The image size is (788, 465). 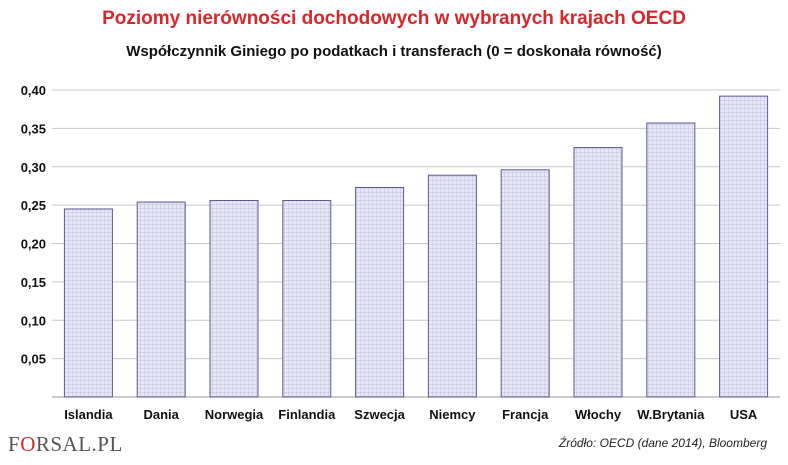 What do you see at coordinates (671, 260) in the screenshot?
I see `bar-w-brytania` at bounding box center [671, 260].